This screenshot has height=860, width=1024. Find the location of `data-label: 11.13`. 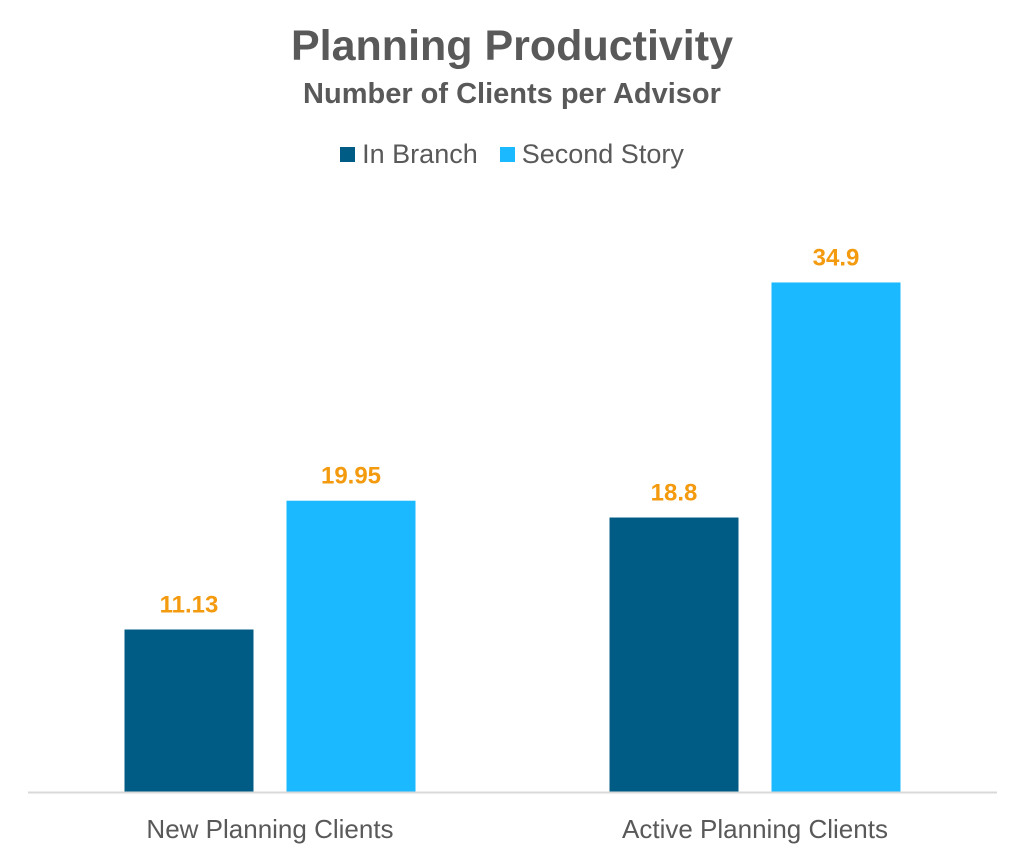

data-label: 11.13 is located at coordinates (189, 605).